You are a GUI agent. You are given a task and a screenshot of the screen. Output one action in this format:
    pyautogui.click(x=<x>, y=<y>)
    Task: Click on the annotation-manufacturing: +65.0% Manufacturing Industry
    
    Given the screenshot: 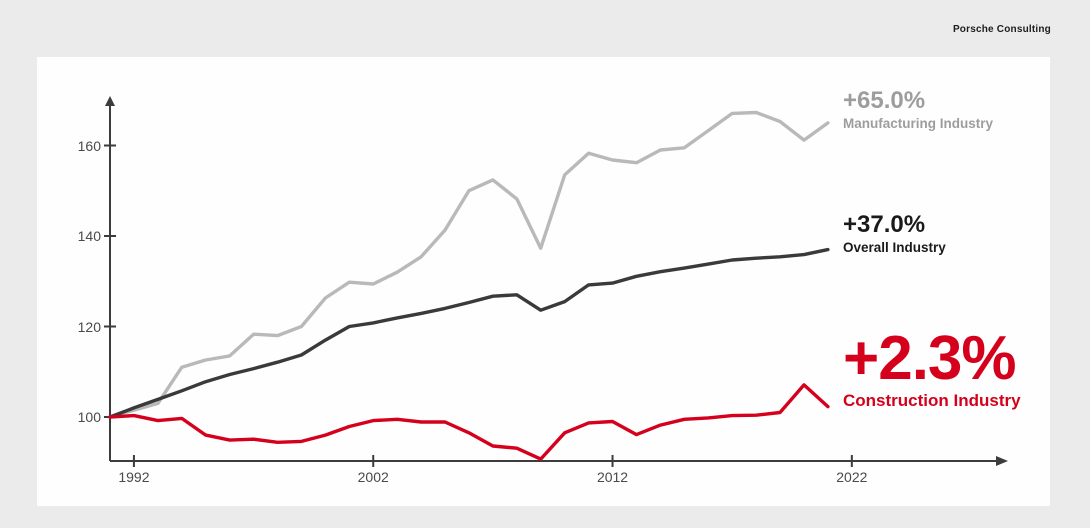 What is the action you would take?
    pyautogui.click(x=918, y=109)
    